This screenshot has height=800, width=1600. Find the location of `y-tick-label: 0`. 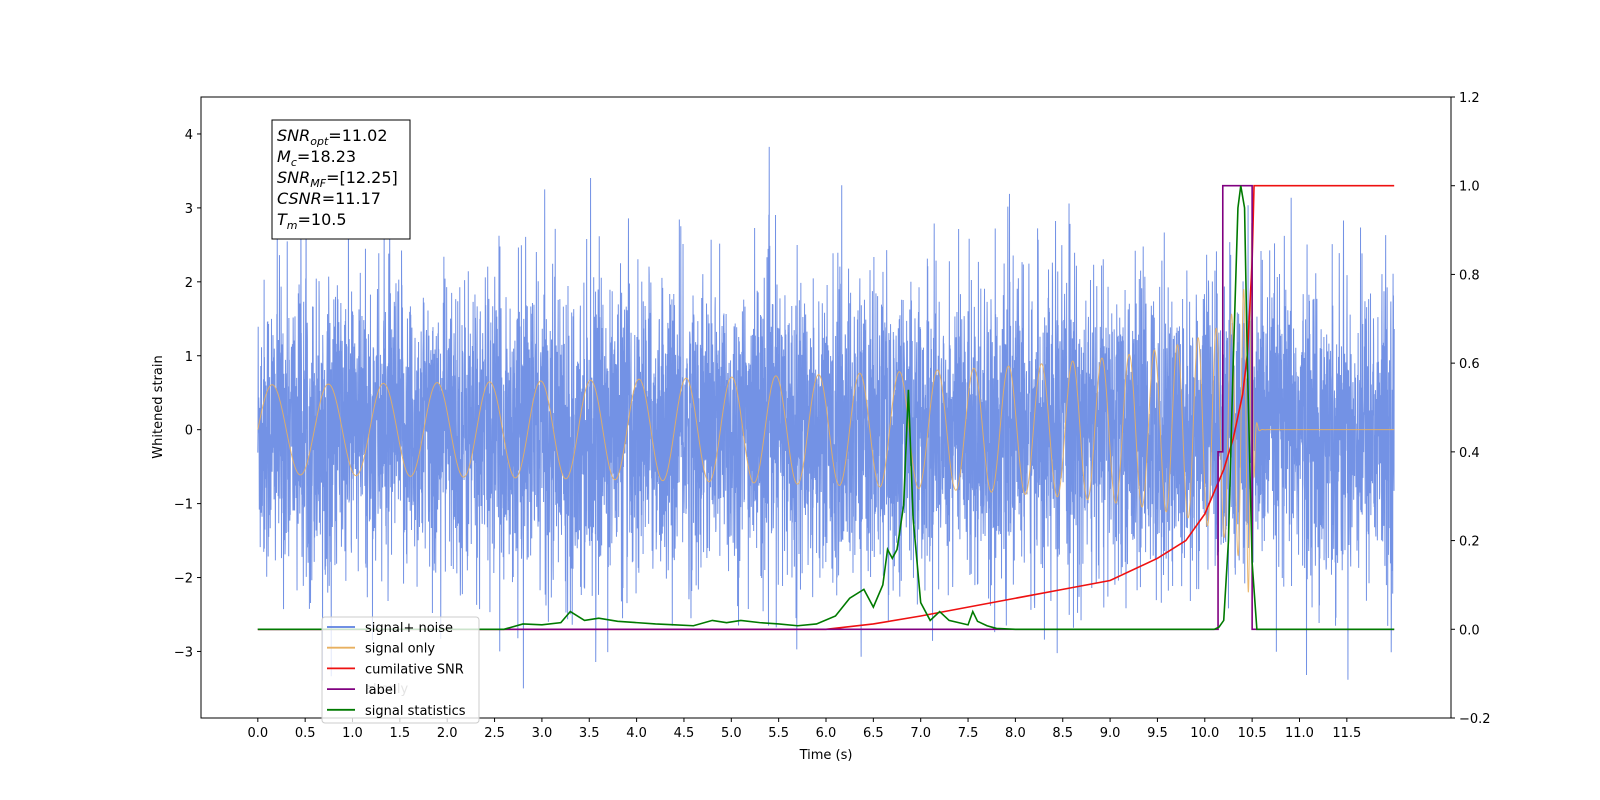

y-tick-label: 0 is located at coordinates (189, 431).